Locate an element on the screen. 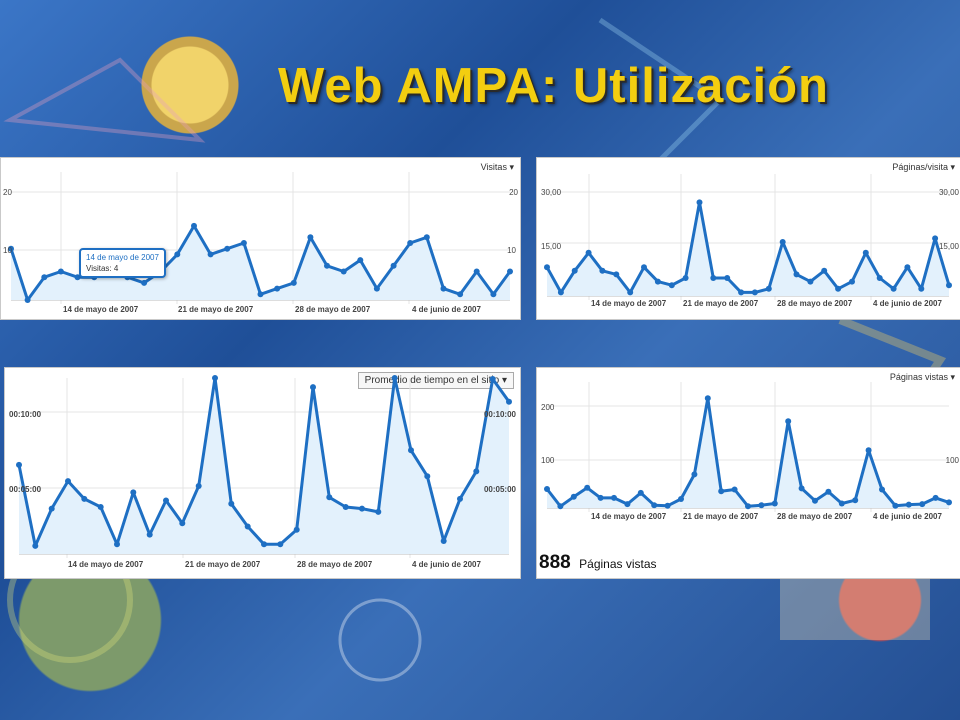  metric-selector-pageviews: Páginas vistas ▾ is located at coordinates (922, 377).